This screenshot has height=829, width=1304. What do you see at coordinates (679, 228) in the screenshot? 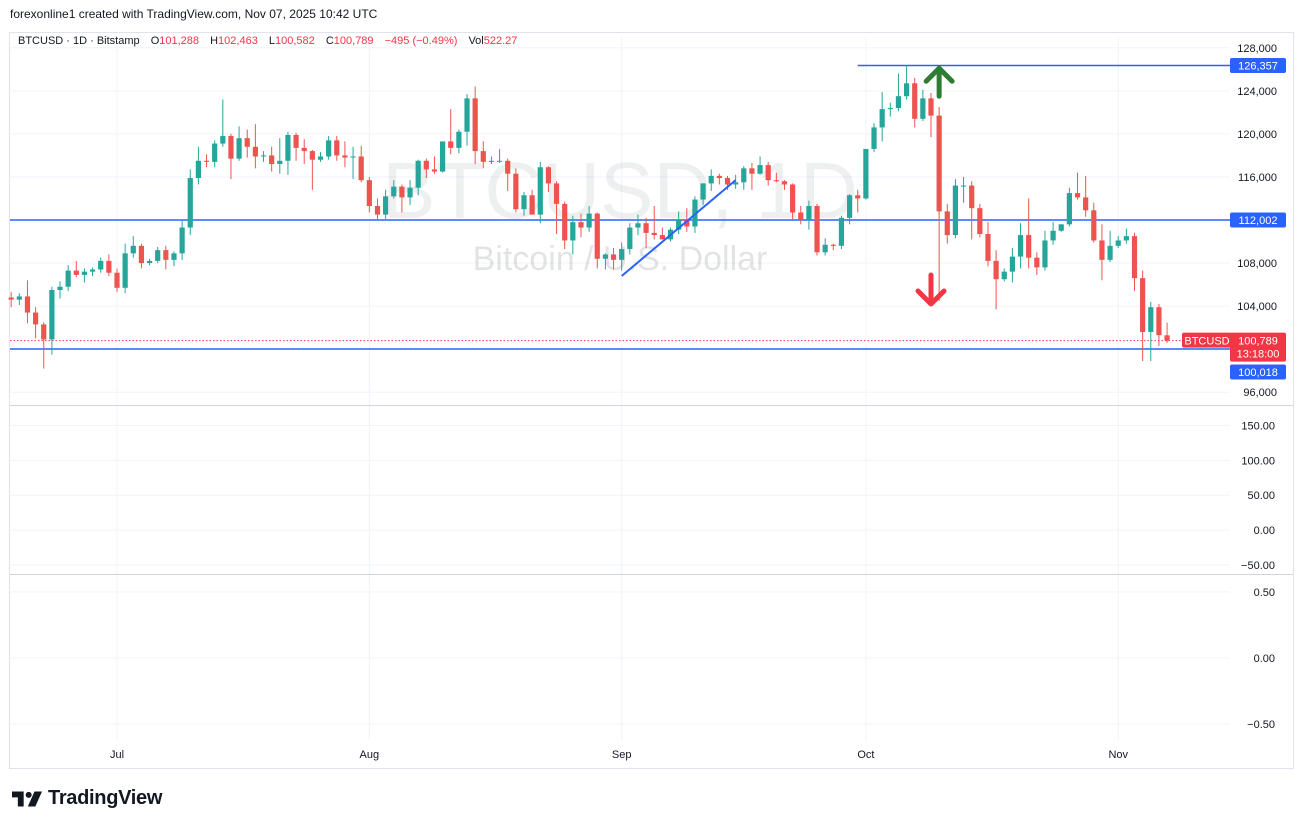
I see `trendline` at bounding box center [679, 228].